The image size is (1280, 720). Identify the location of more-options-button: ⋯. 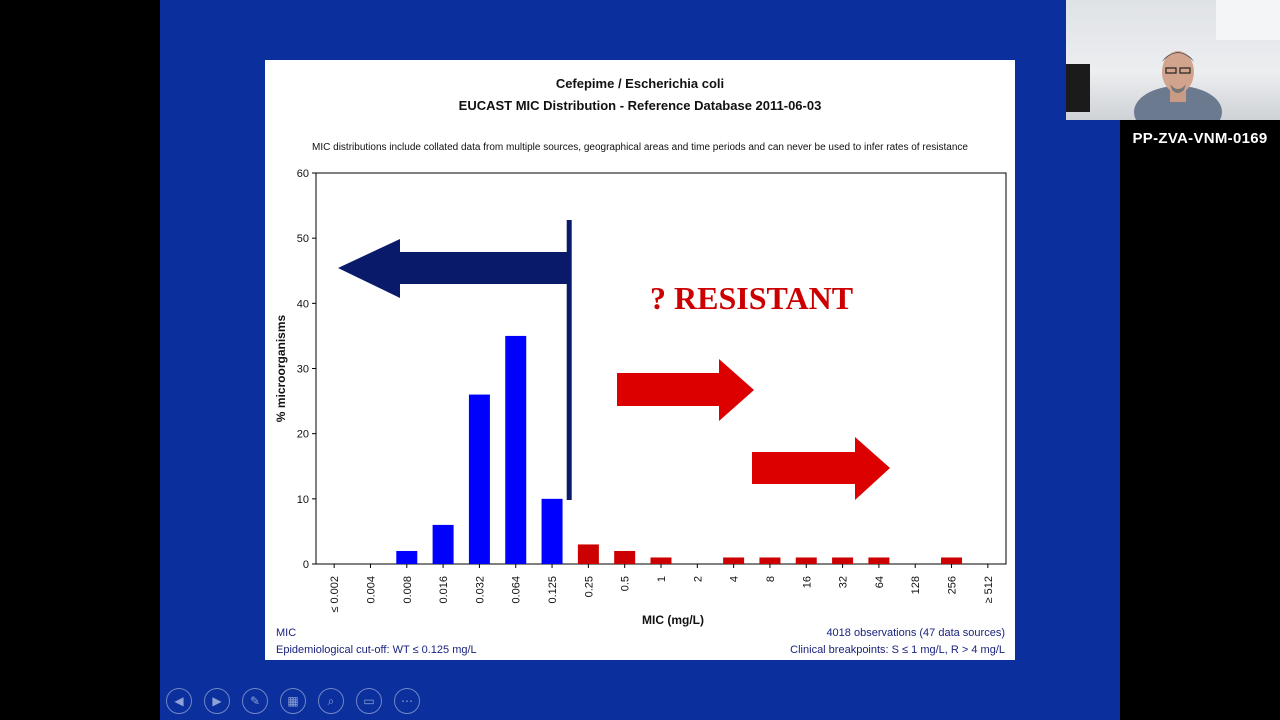
(407, 701).